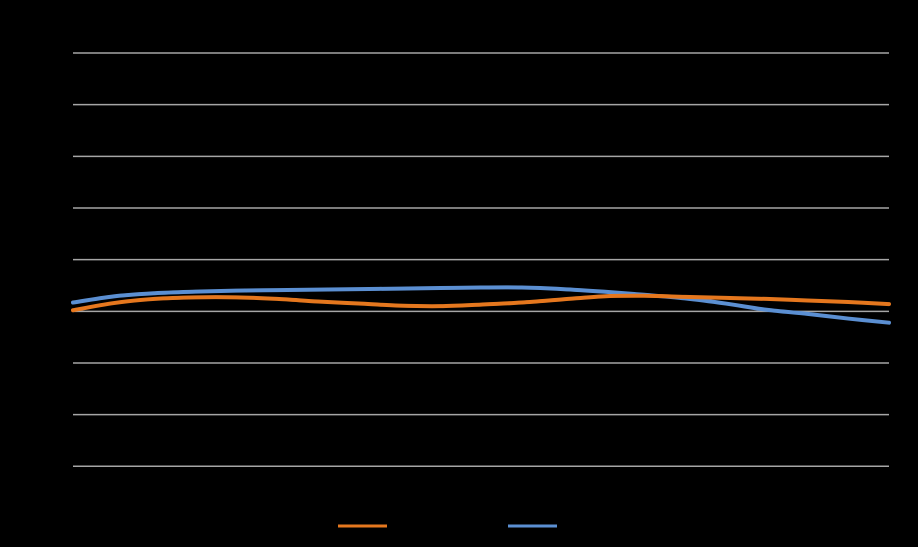 The height and width of the screenshot is (547, 918). I want to click on series-line-orange-series, so click(481, 303).